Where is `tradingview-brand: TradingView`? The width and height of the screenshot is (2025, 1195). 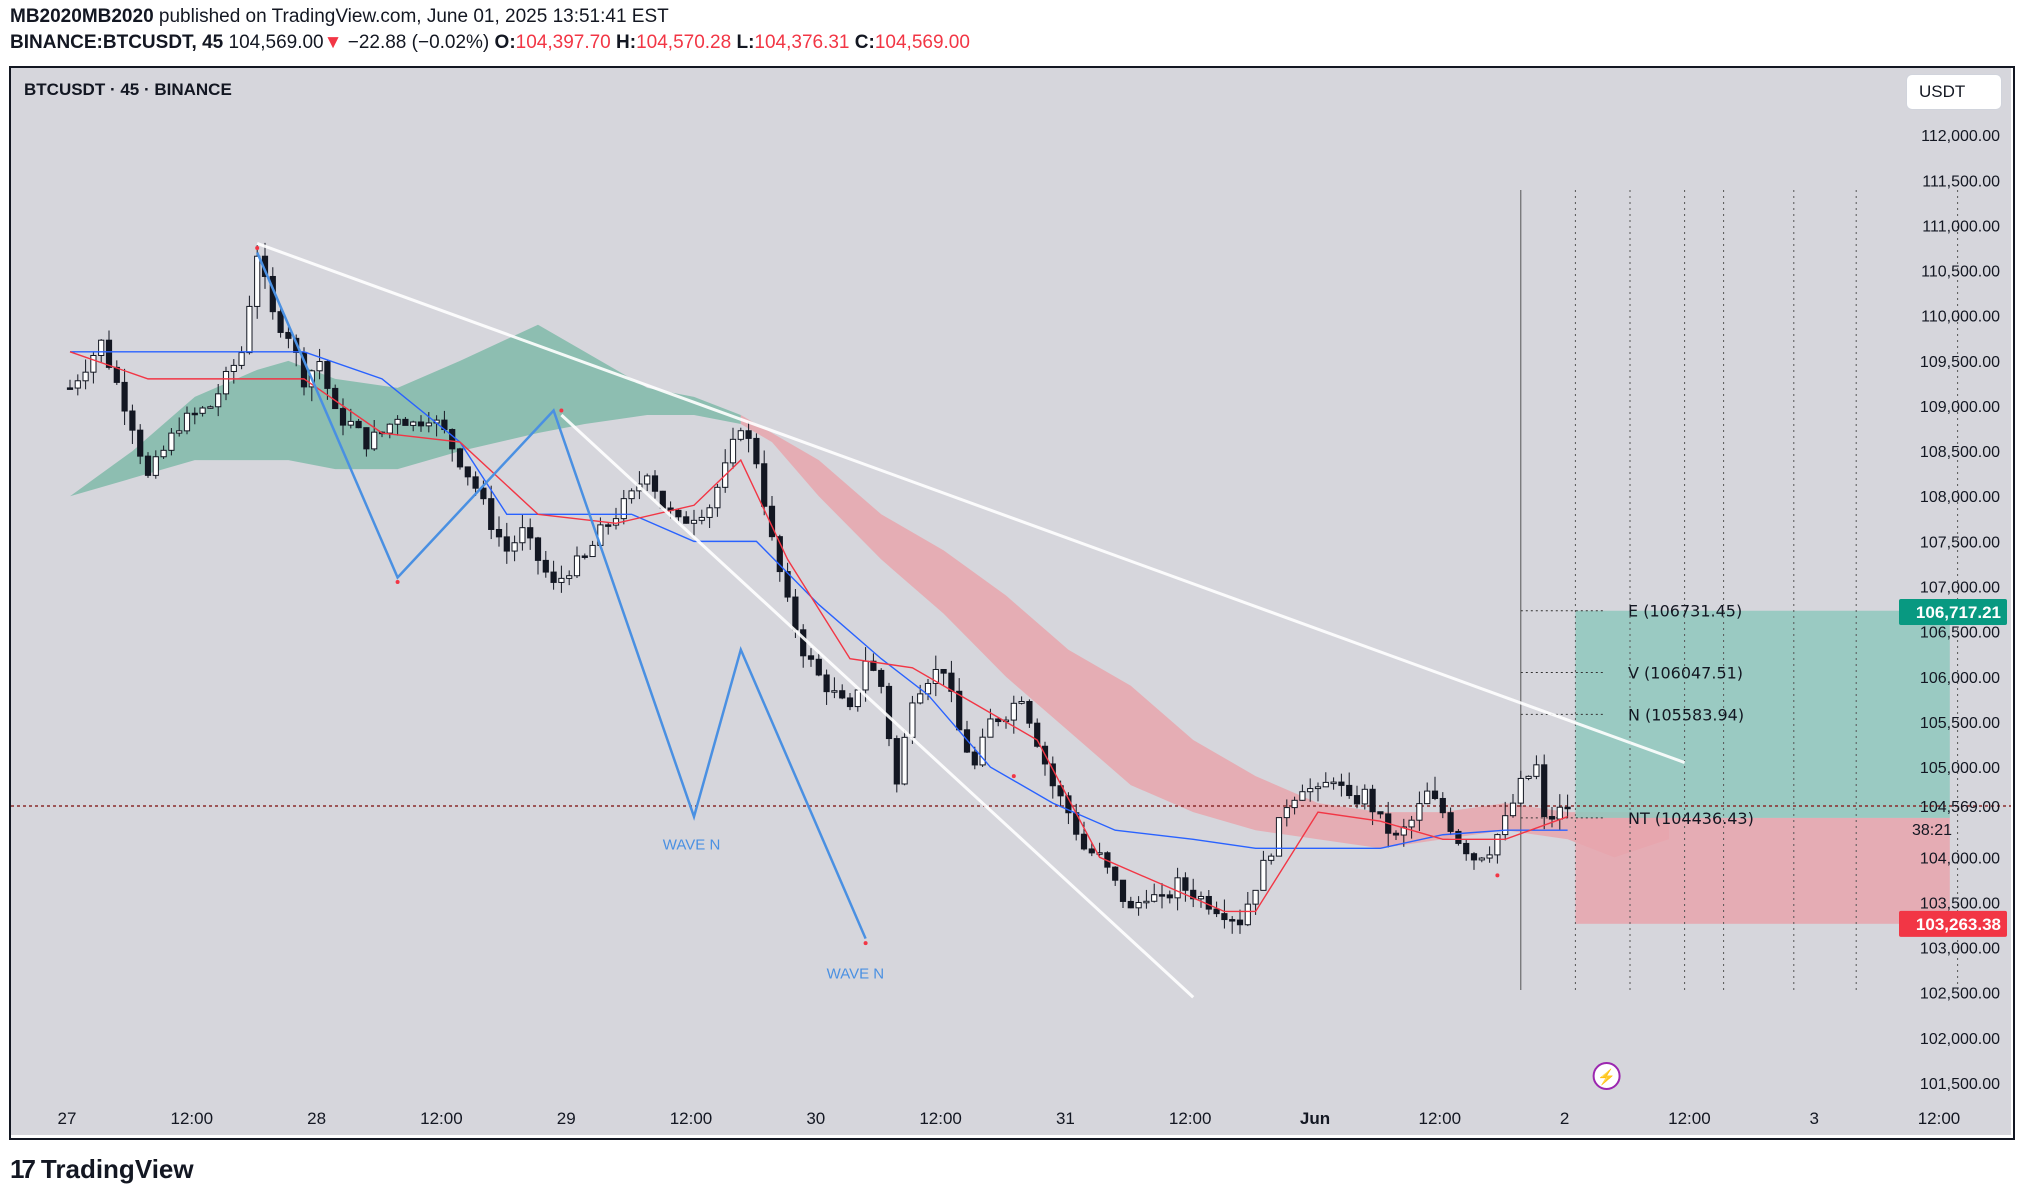 tradingview-brand: TradingView is located at coordinates (117, 1169).